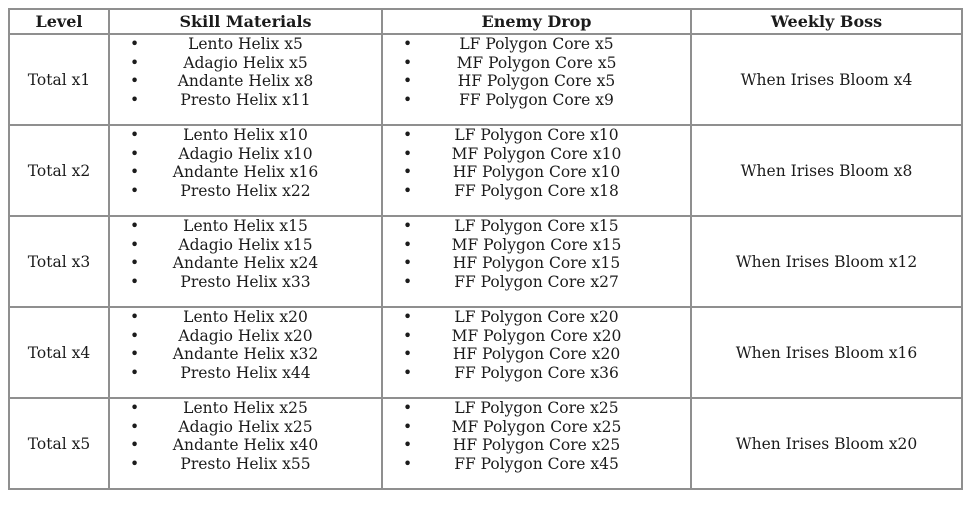 The image size is (969, 508). What do you see at coordinates (245, 373) in the screenshot?
I see `material-item: Presto Helix x44` at bounding box center [245, 373].